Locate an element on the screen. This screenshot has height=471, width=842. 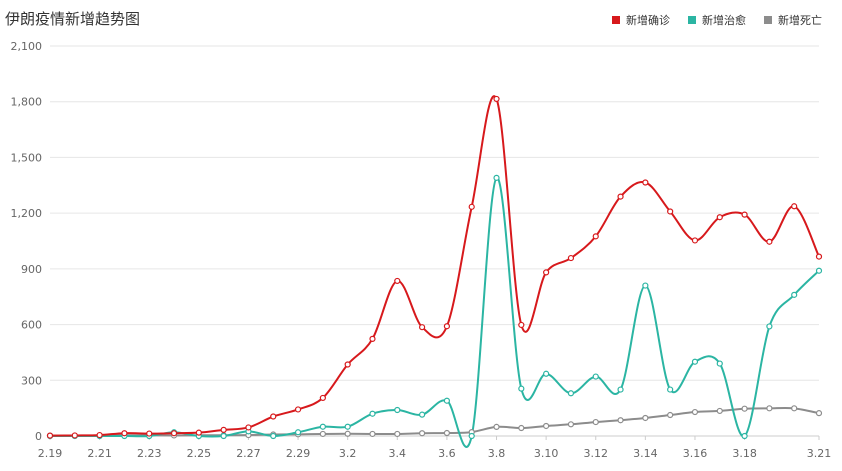
x-tick-label: 3.2 is located at coordinates (348, 453).